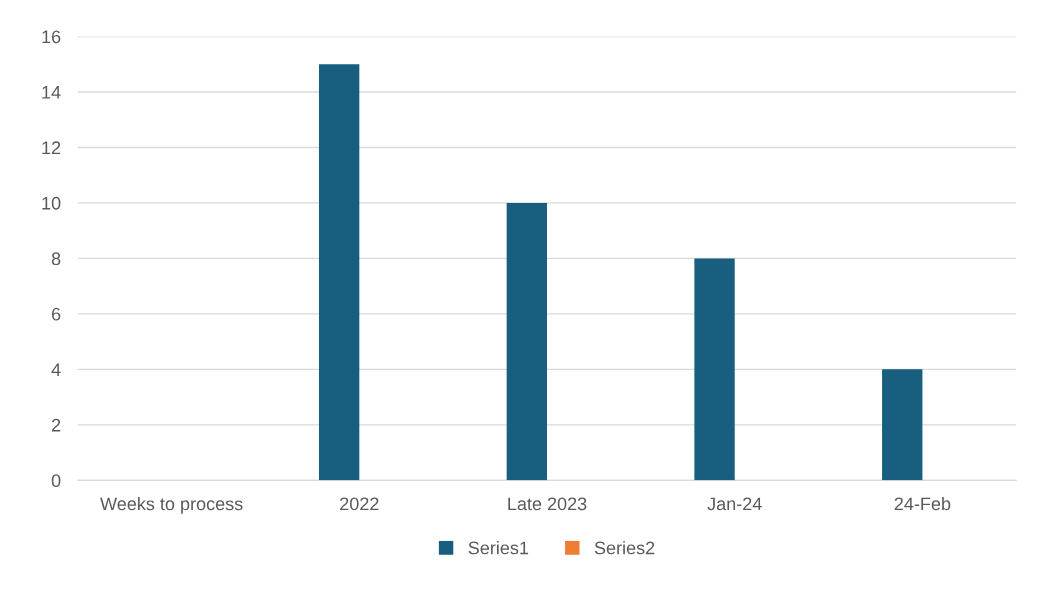  I want to click on y-tick-label: 8, so click(56, 259).